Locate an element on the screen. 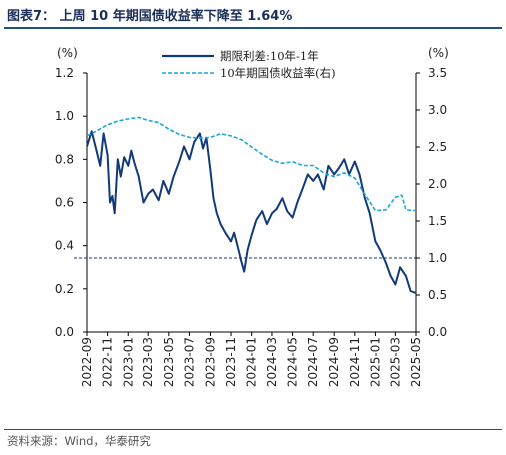  left-tick-label: 0.8 is located at coordinates (64, 159).